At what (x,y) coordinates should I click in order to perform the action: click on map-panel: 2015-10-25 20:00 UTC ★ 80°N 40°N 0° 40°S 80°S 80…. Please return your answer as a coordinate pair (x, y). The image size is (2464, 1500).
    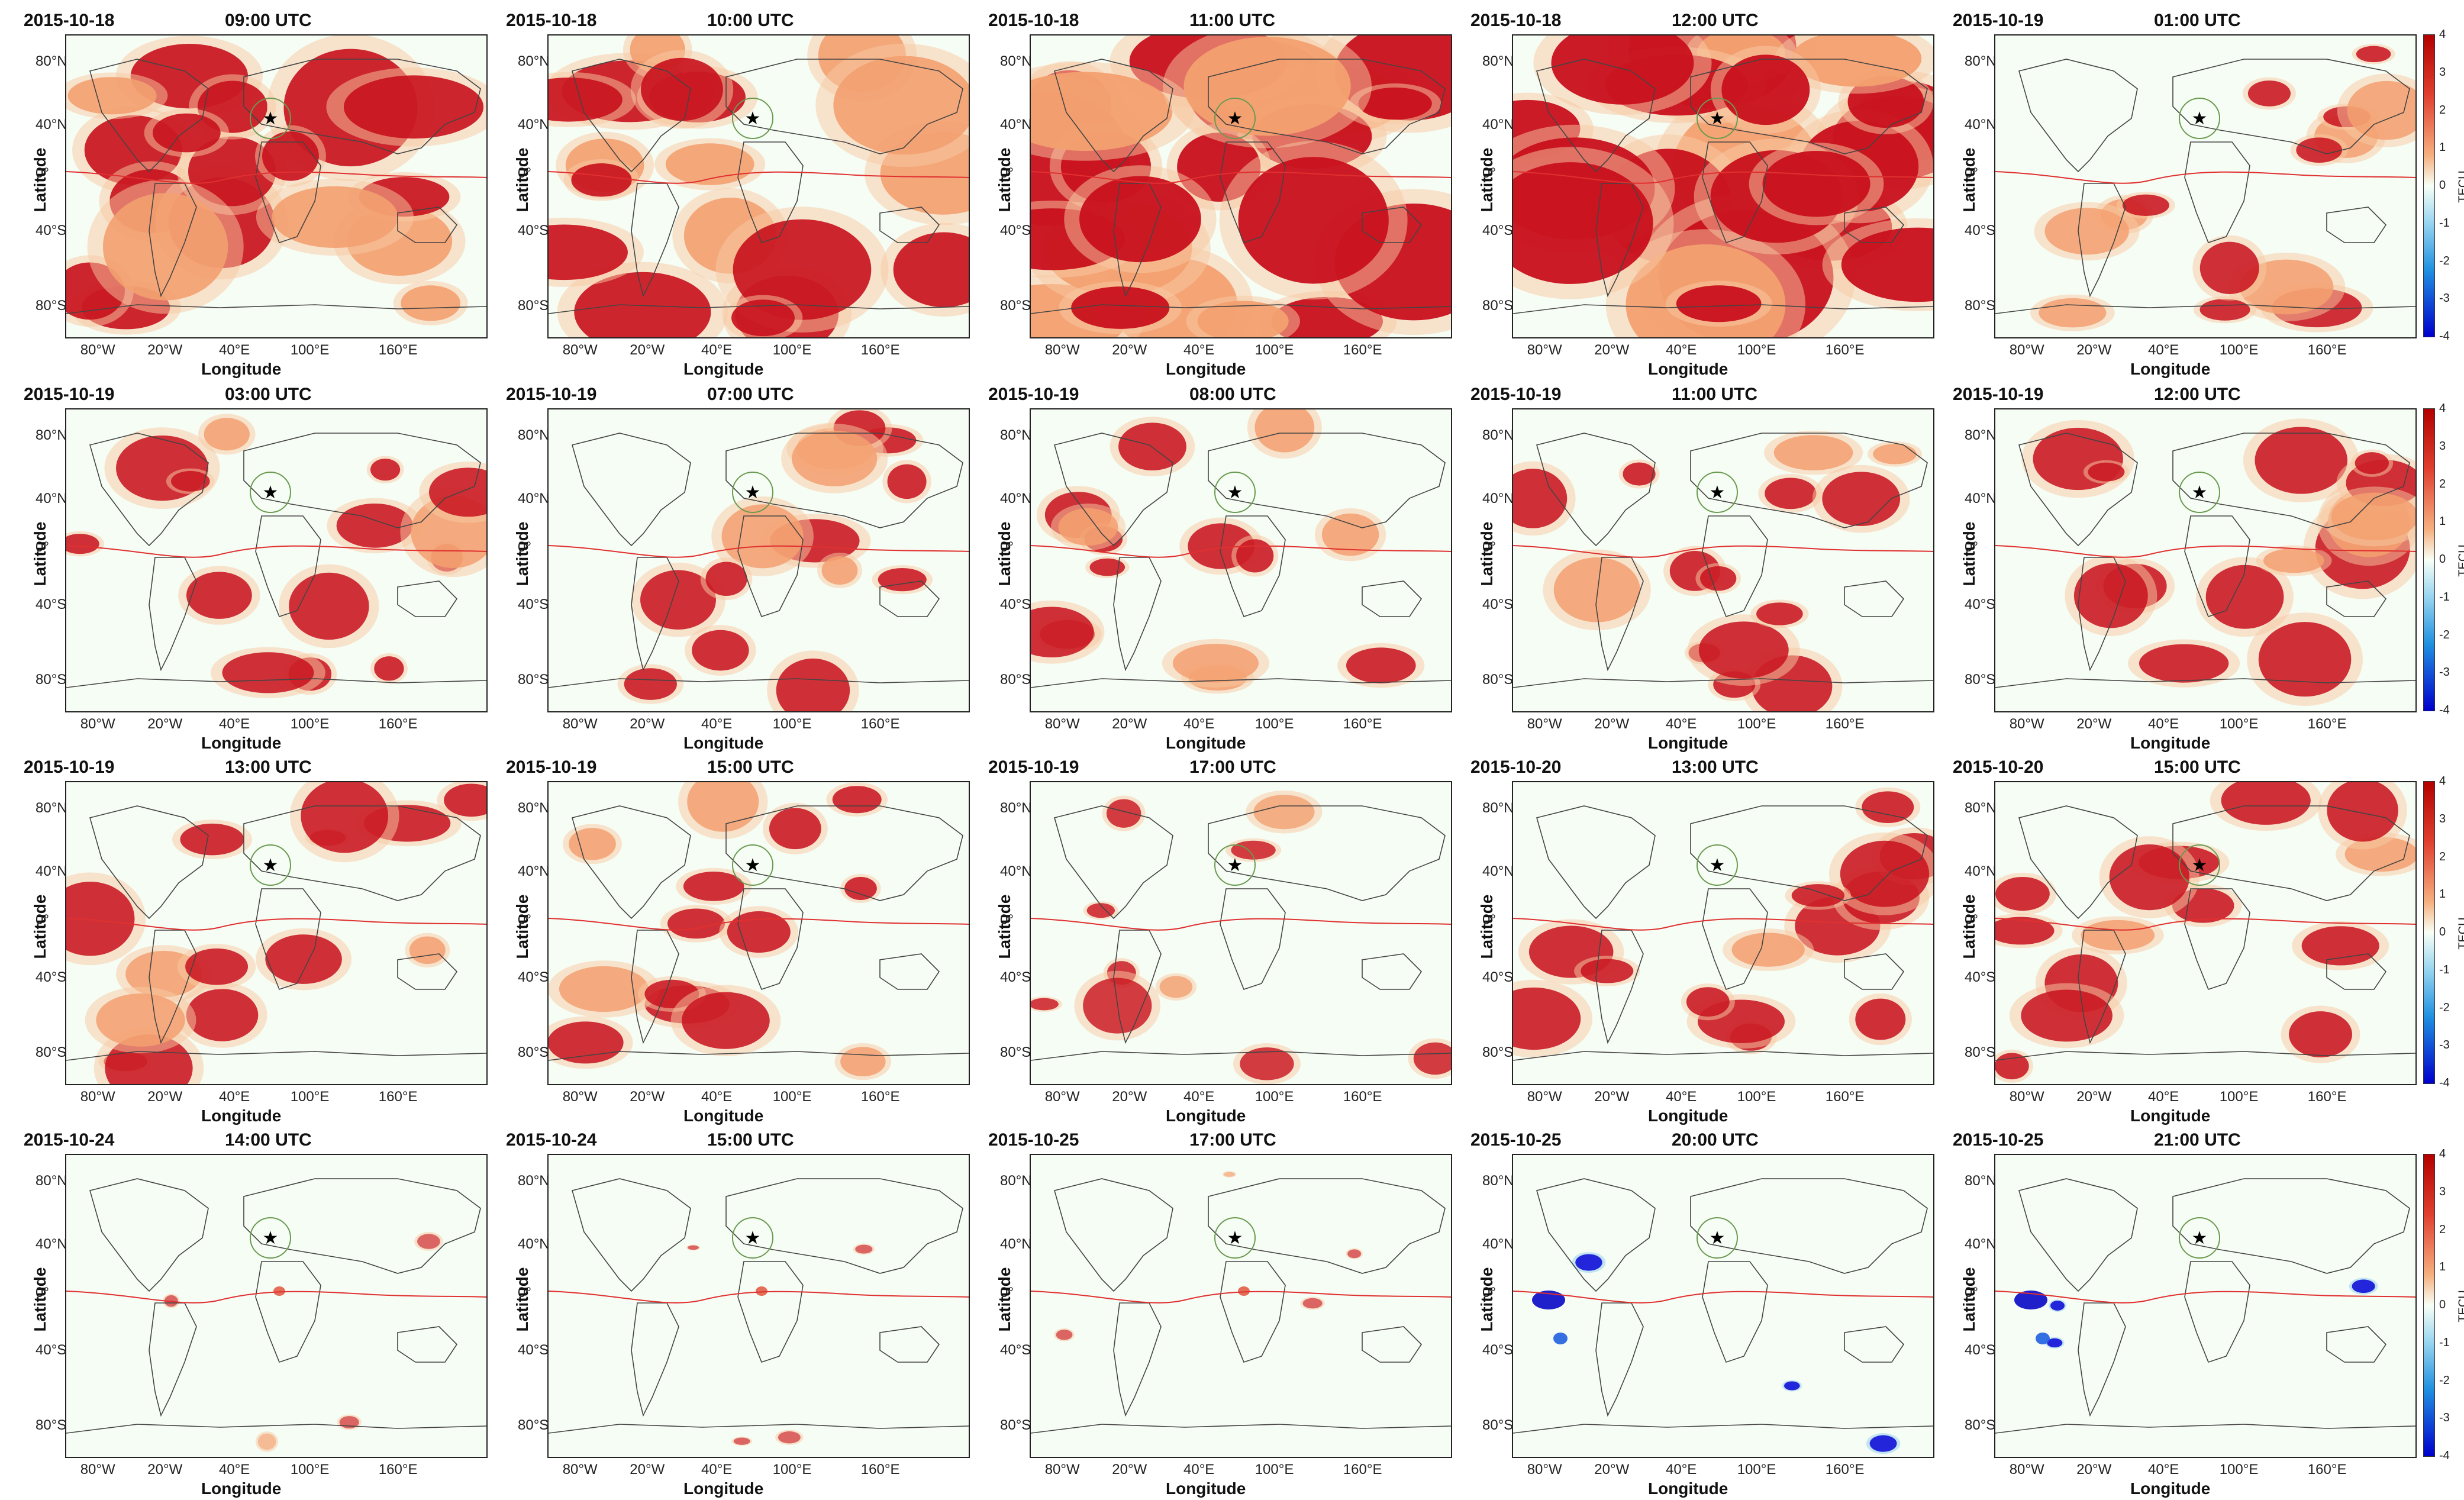
    Looking at the image, I should click on (1704, 1314).